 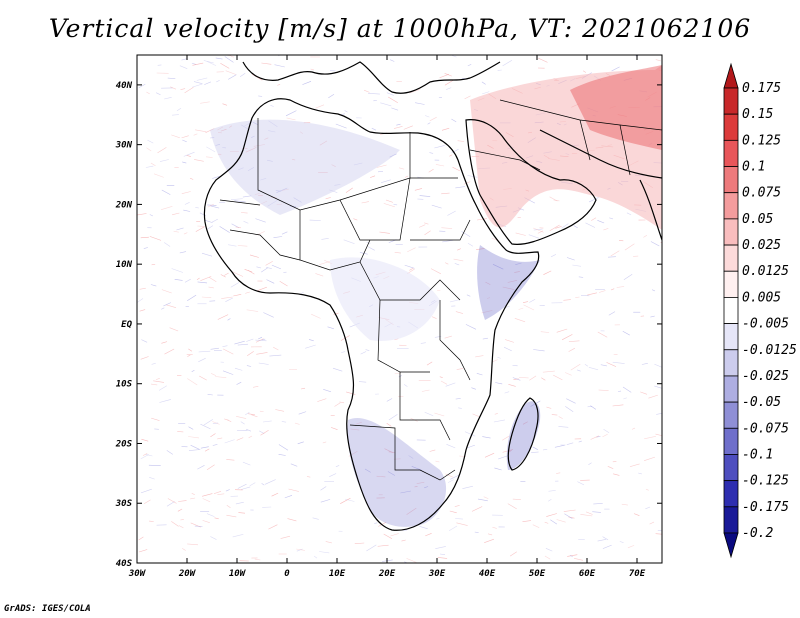 I want to click on lat-labels: 40N 30N 20N 10N EQ 10S 20S 30S 40S, so click(x=124, y=325).